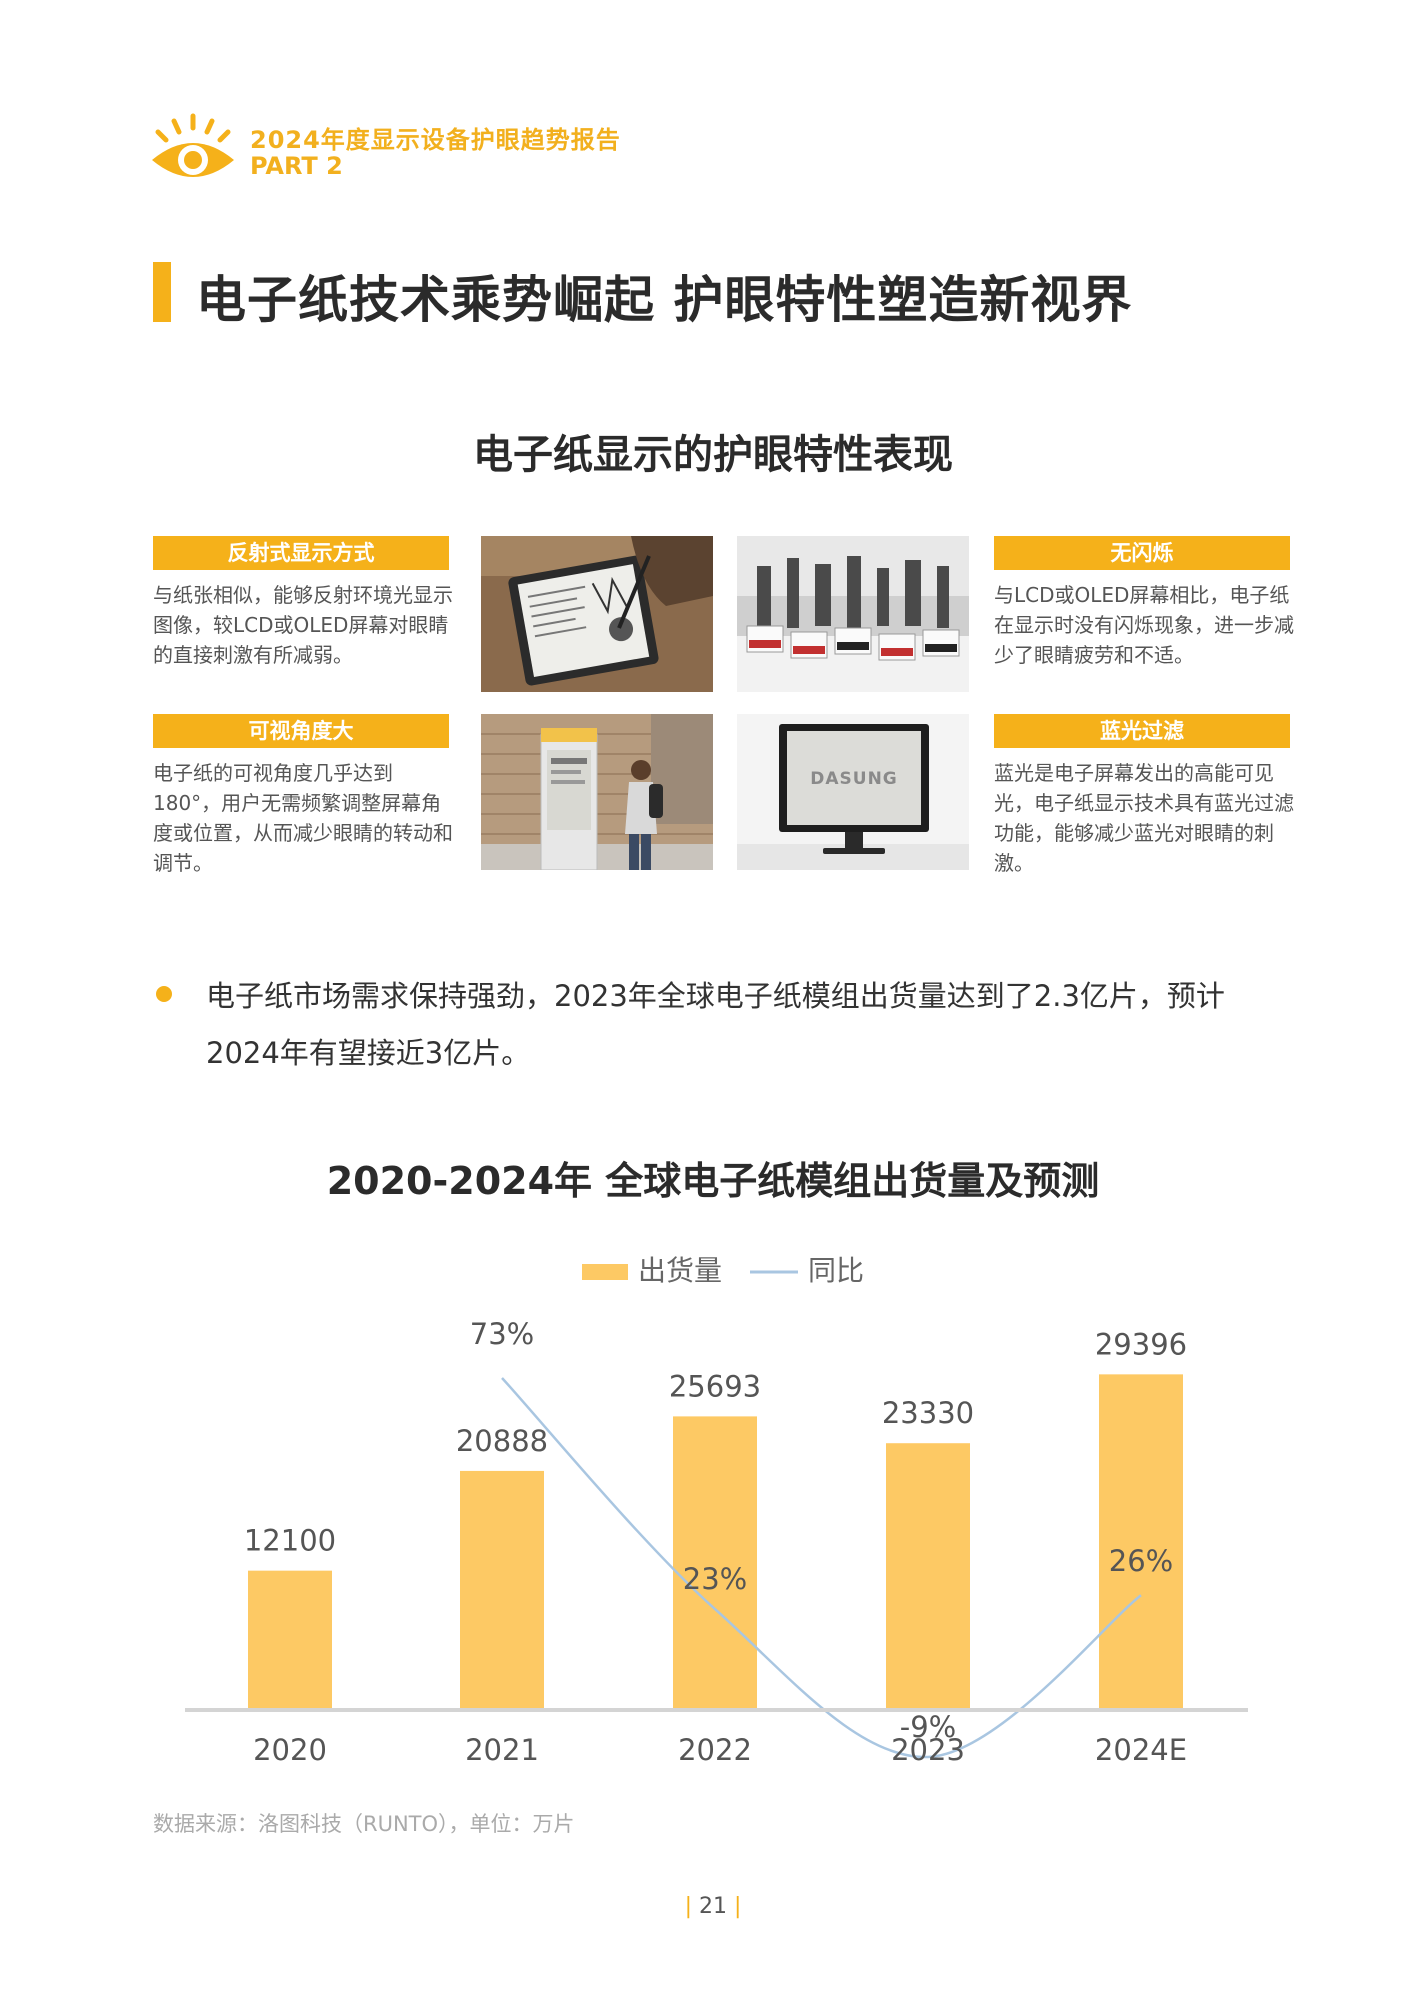 The width and height of the screenshot is (1426, 2000). I want to click on yoy-label: 23%, so click(715, 1579).